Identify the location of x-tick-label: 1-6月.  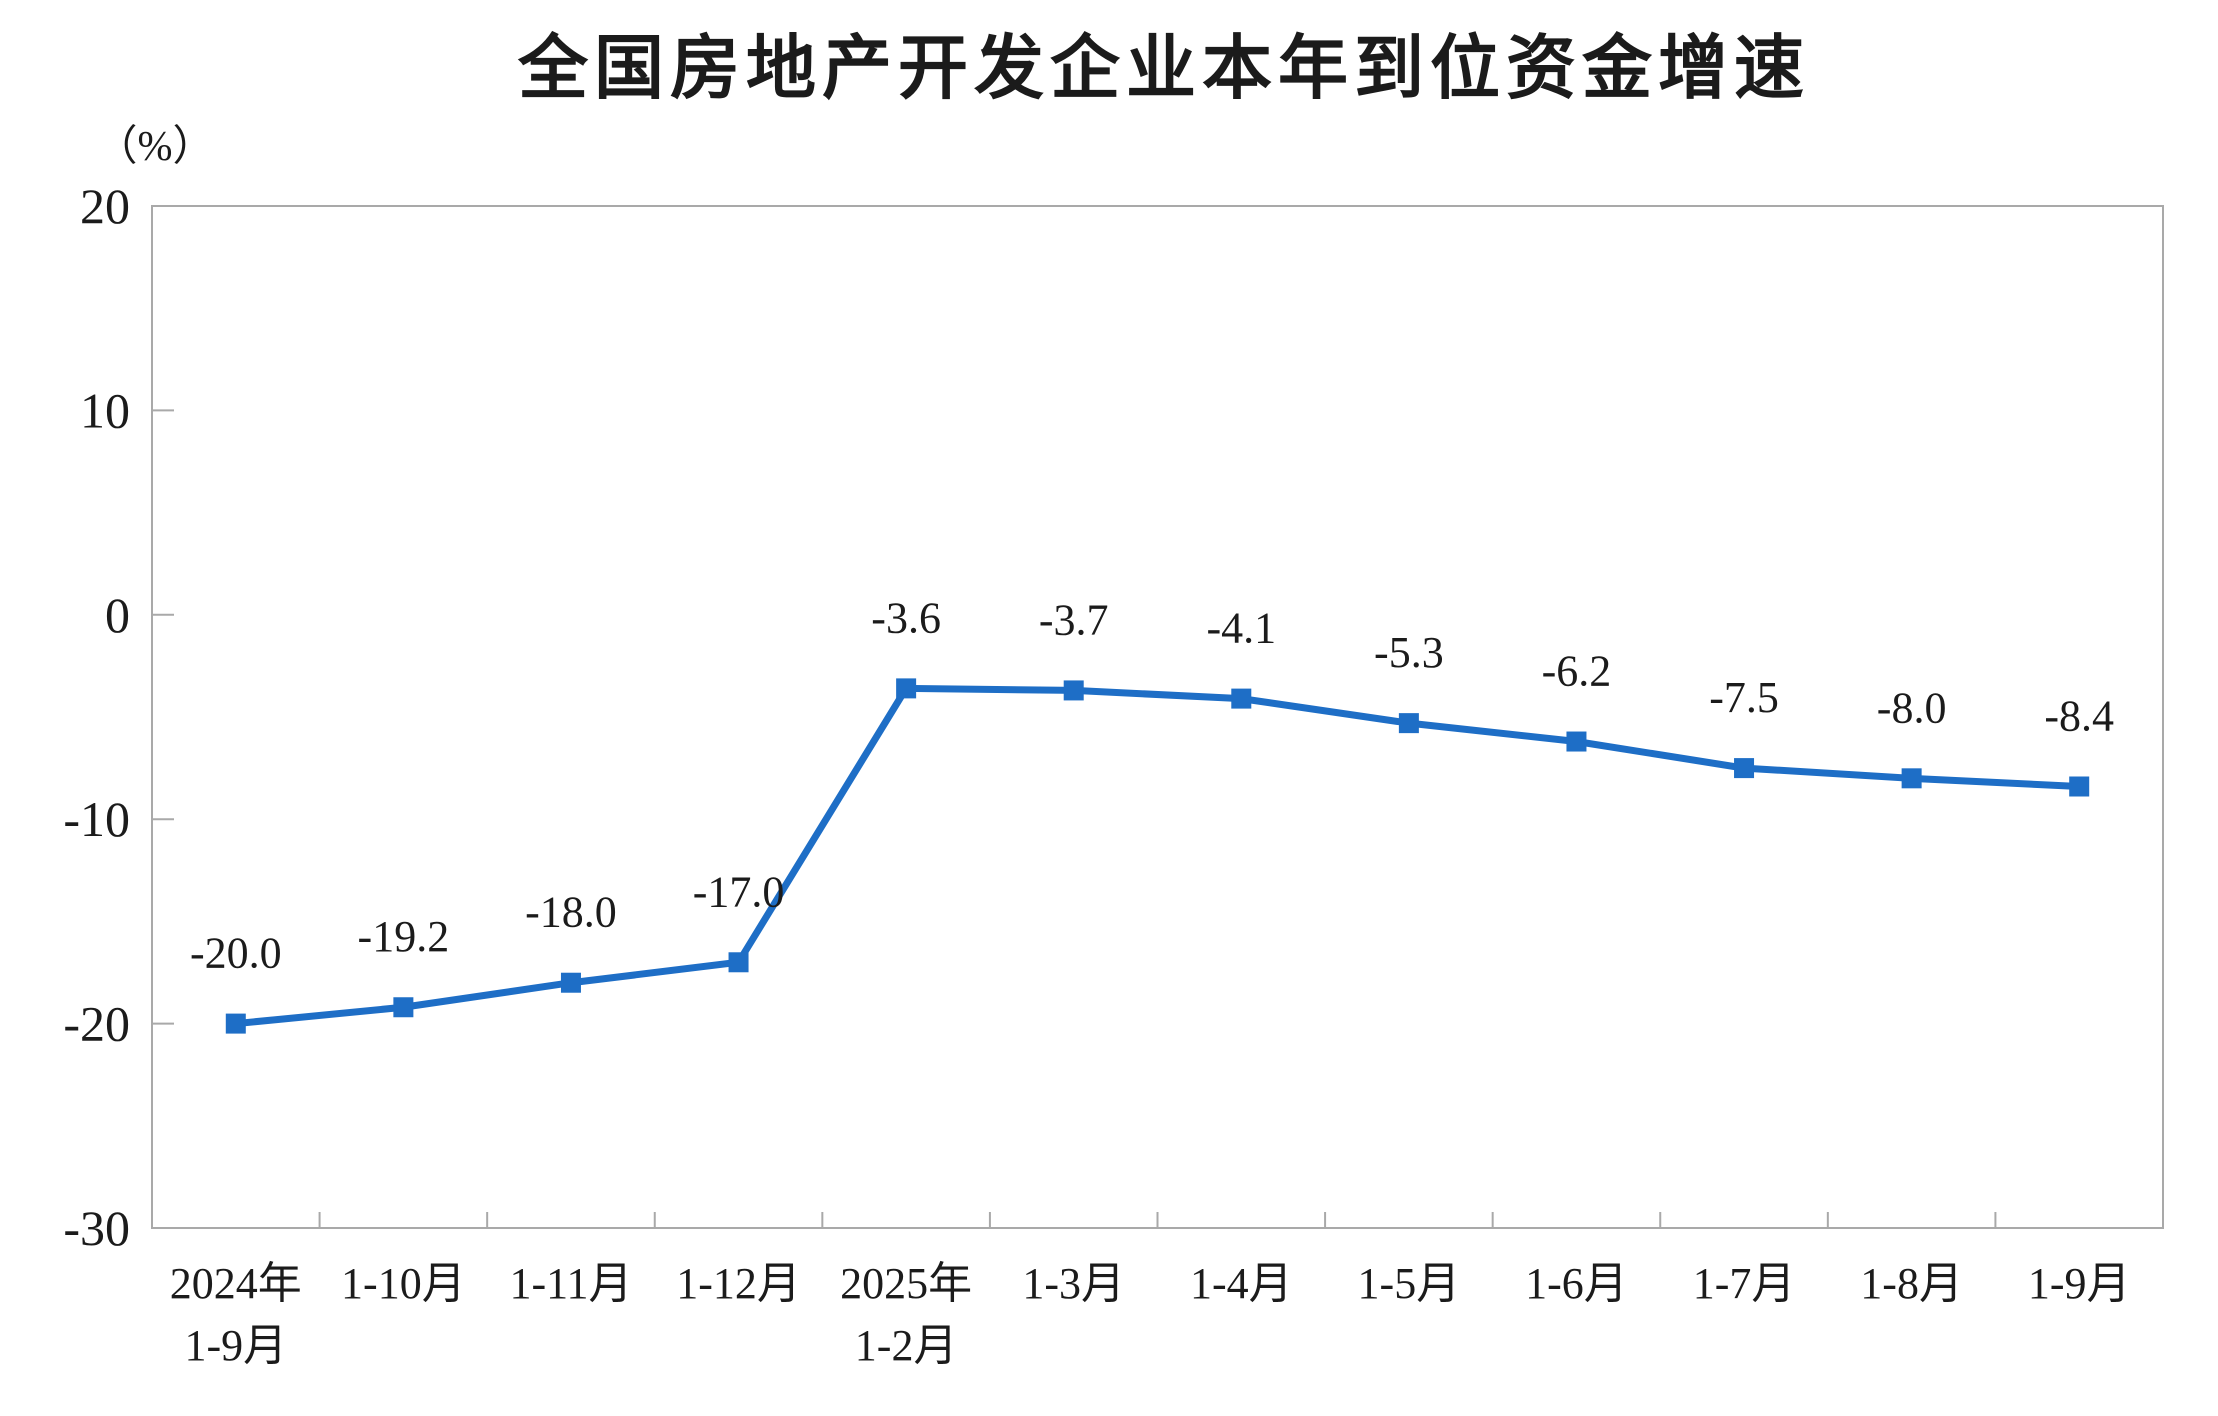
(1576, 1283).